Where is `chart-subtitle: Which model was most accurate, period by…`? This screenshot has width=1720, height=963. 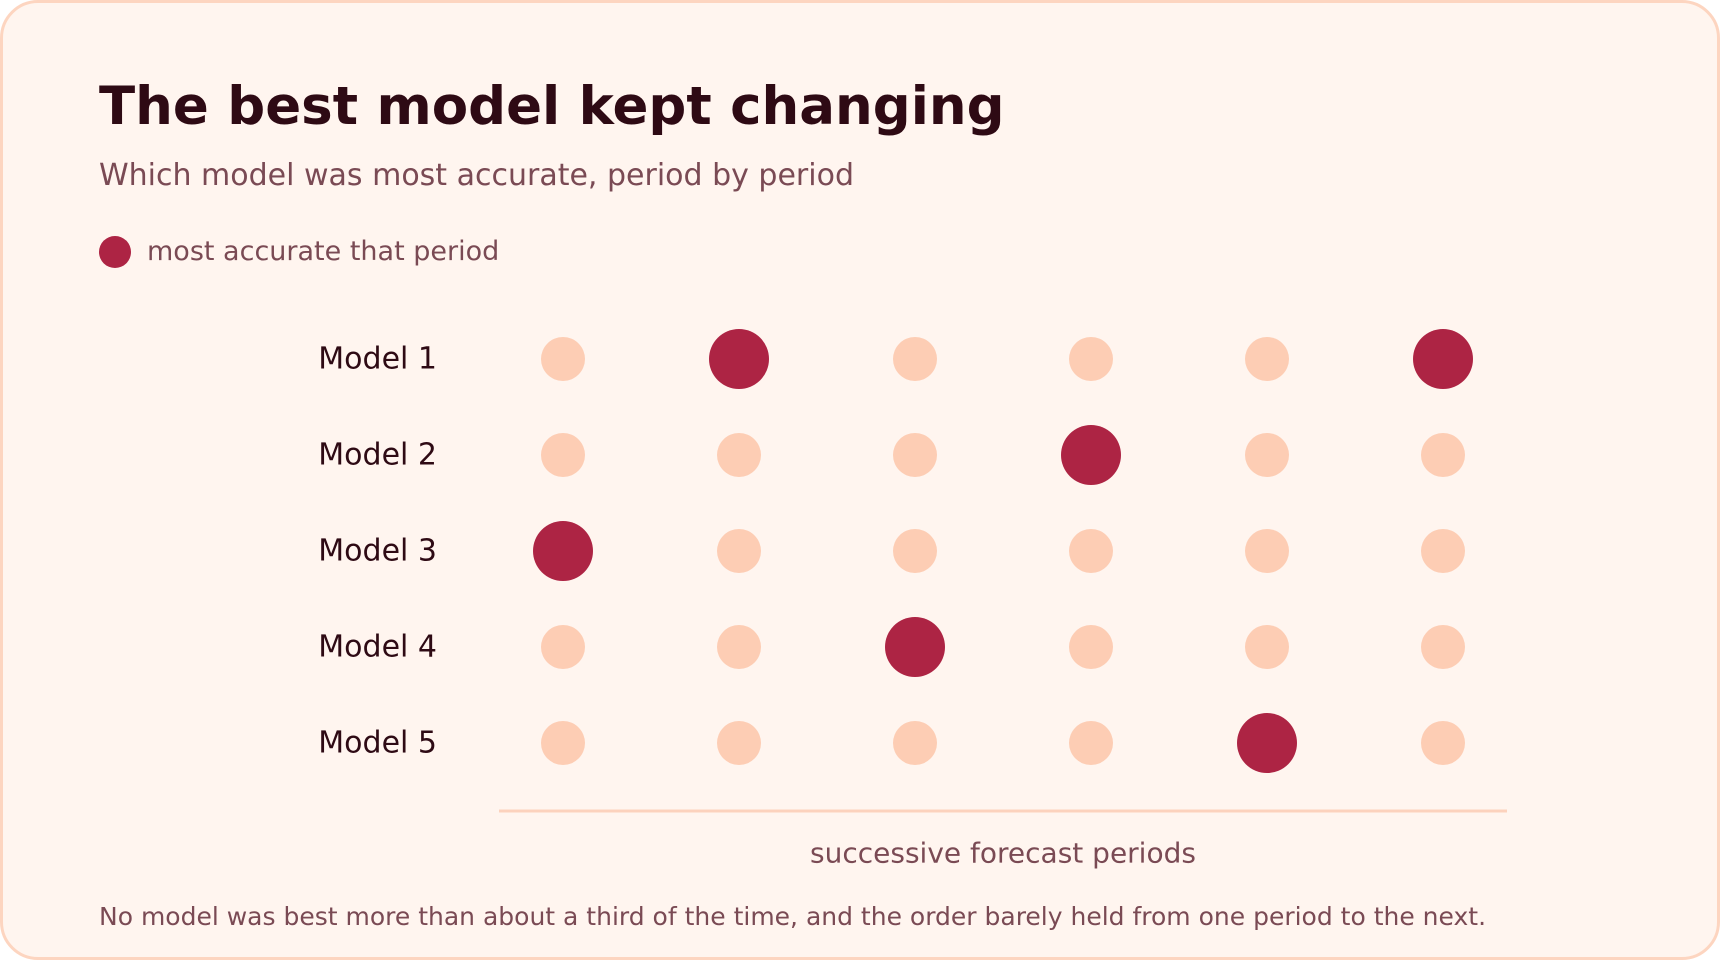
chart-subtitle: Which model was most accurate, period by… is located at coordinates (476, 175).